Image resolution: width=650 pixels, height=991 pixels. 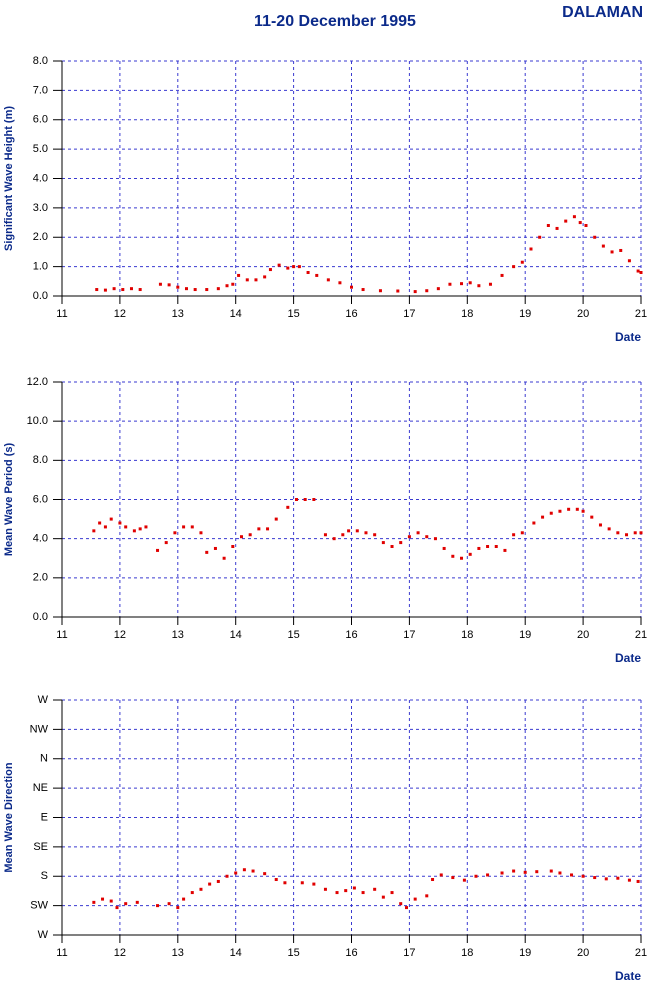 What do you see at coordinates (178, 314) in the screenshot?
I see `x-tick-label: 13` at bounding box center [178, 314].